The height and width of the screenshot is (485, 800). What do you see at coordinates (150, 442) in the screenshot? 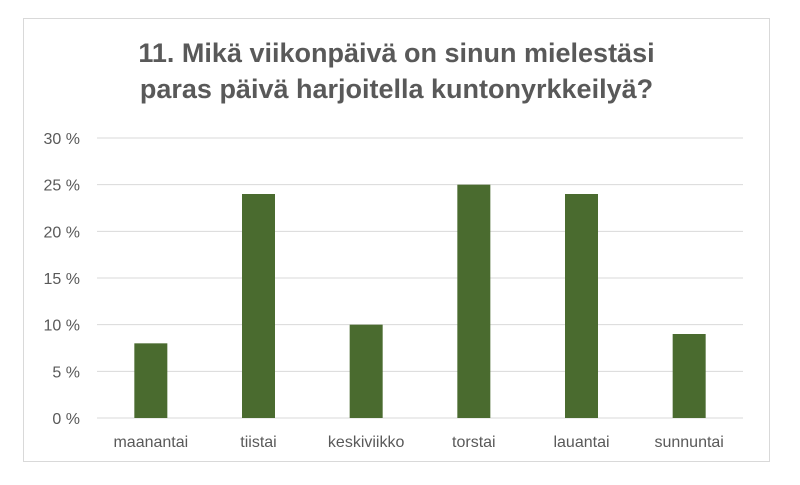
I see `x-tick-label: maanantai` at bounding box center [150, 442].